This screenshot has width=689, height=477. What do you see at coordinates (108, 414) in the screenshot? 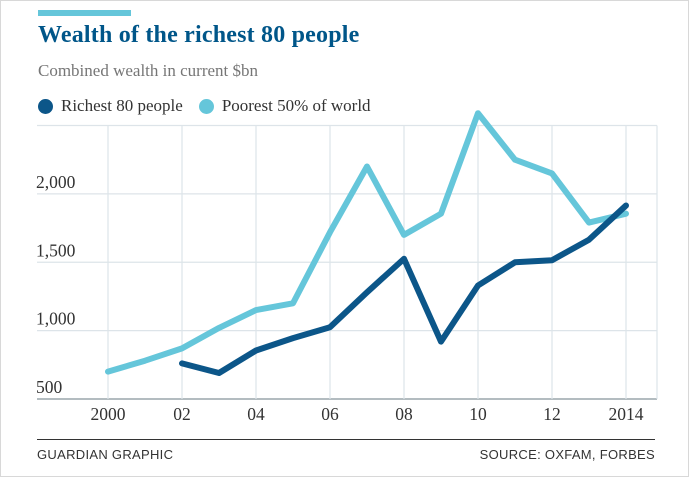
I see `x-tick-label: 2000` at bounding box center [108, 414].